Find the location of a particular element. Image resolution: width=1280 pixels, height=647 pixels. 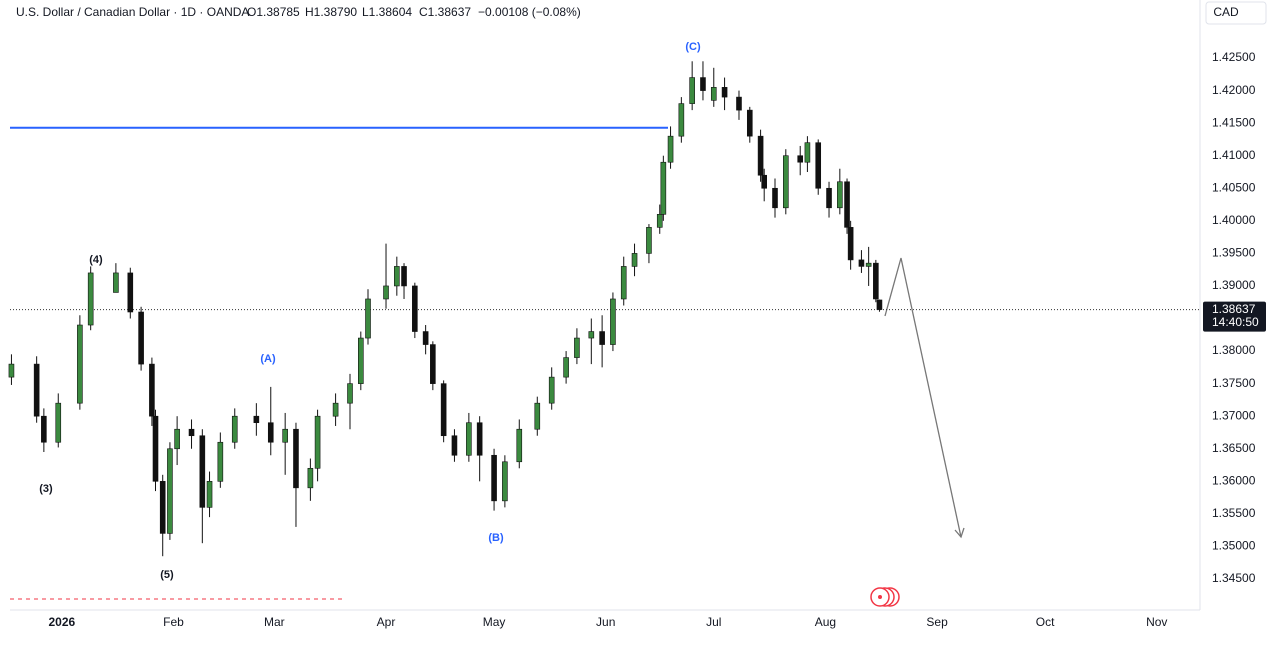

y-tick-label: 1.36000 is located at coordinates (1234, 480).